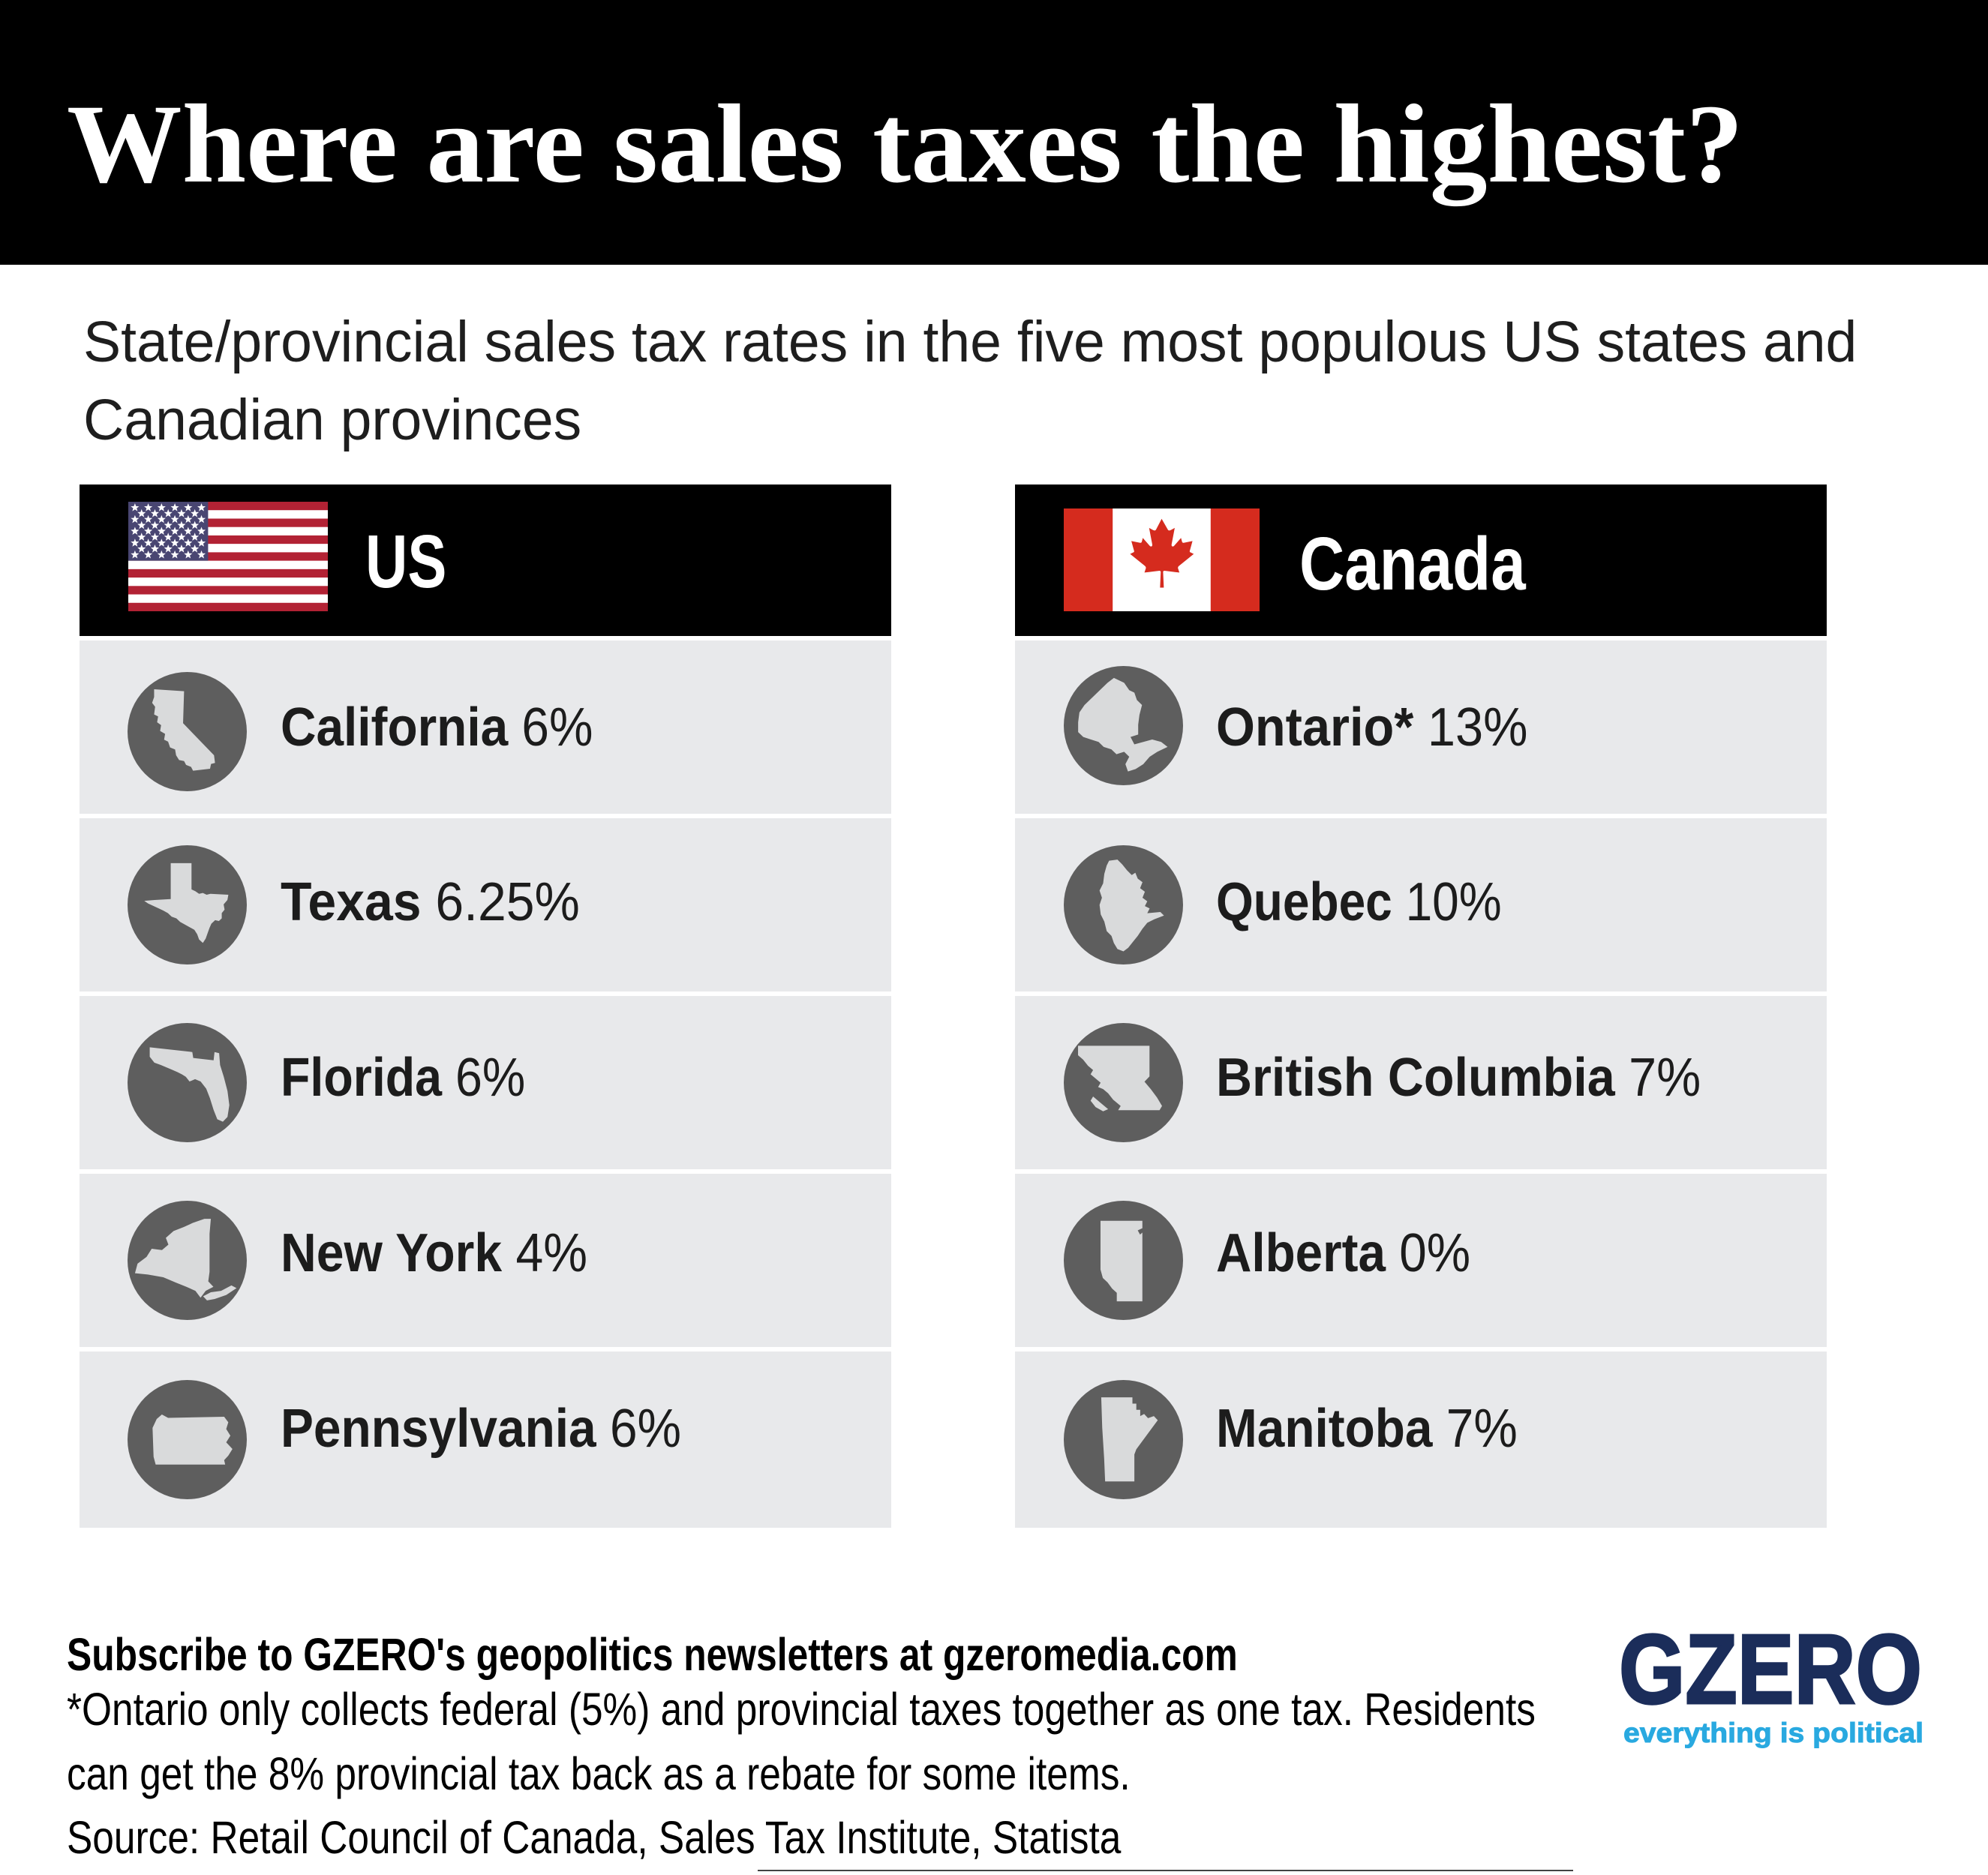 Image resolution: width=1988 pixels, height=1875 pixels. I want to click on svg-text: everything is political, so click(1773, 1733).